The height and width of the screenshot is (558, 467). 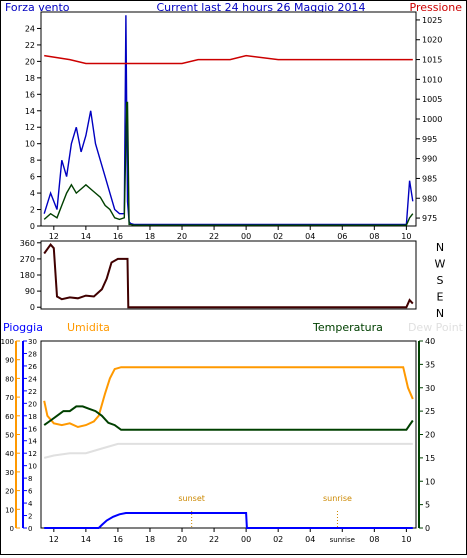 What do you see at coordinates (429, 139) in the screenshot?
I see `pressure-y-tick-label: 995` at bounding box center [429, 139].